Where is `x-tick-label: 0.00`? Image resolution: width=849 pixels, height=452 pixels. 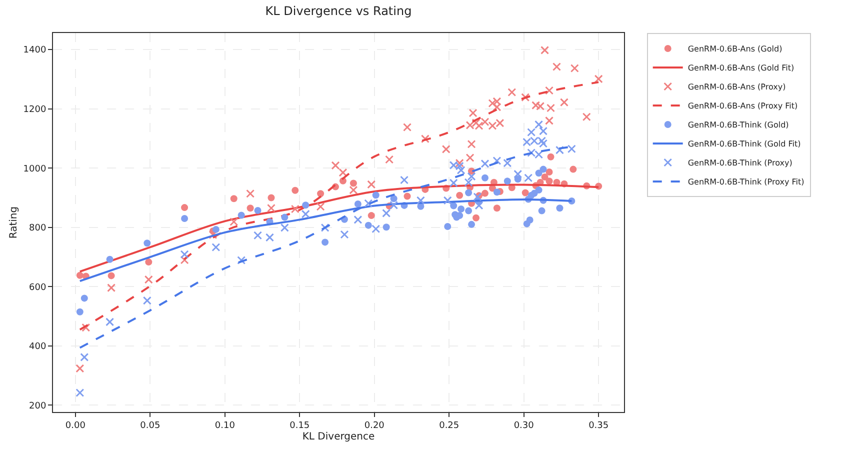 x-tick-label: 0.00 is located at coordinates (75, 425).